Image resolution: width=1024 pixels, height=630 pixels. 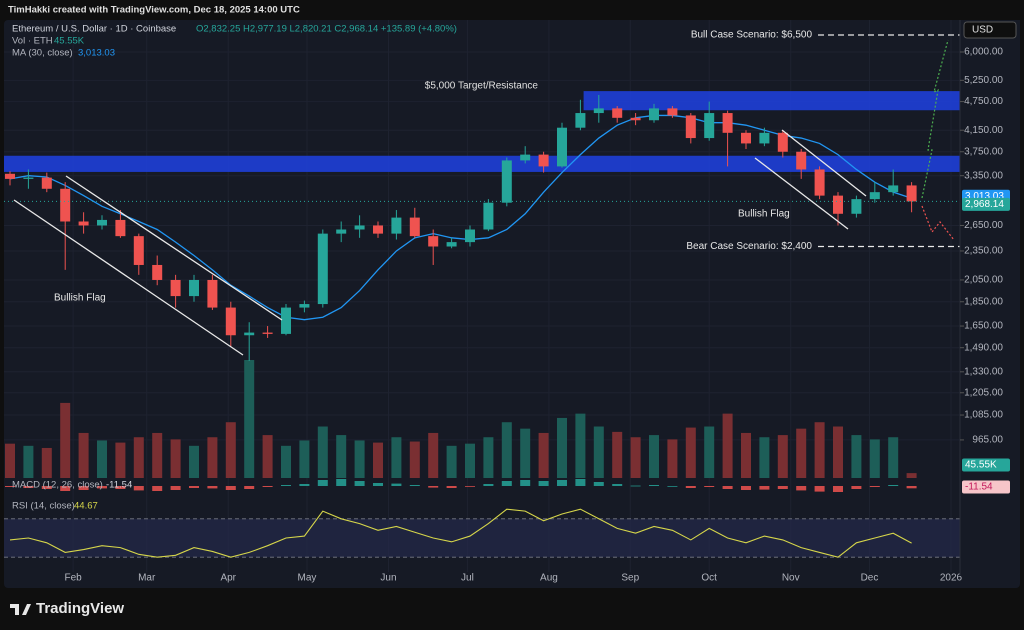 I want to click on rsi-line, so click(x=460, y=533).